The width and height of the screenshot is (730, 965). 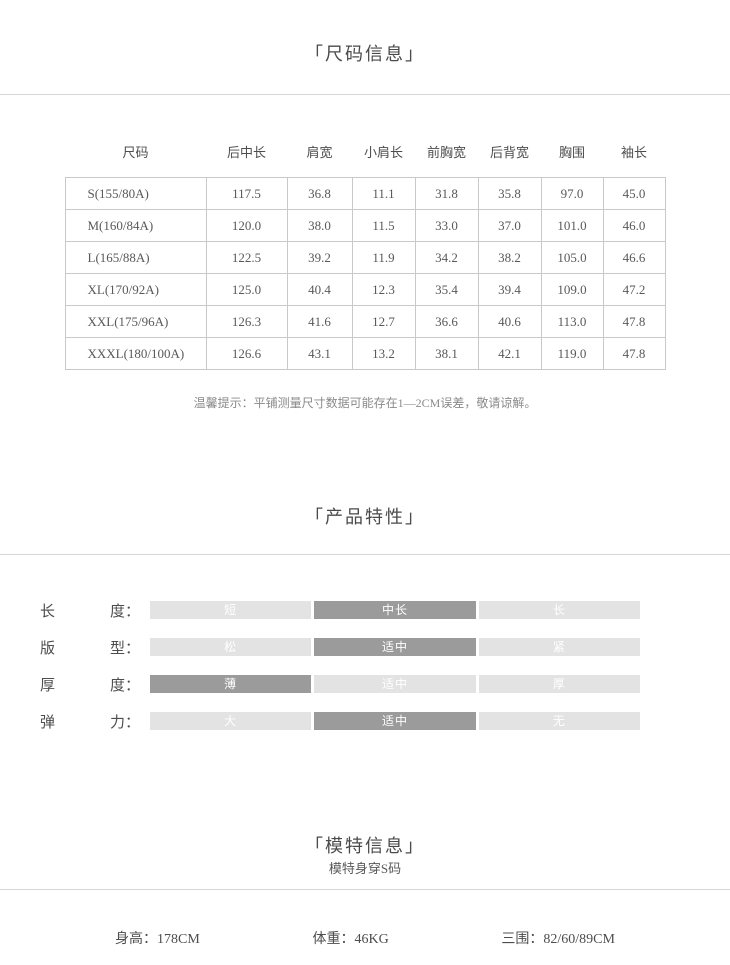 I want to click on feature-bar-stretch: 大适中无, so click(x=395, y=721).